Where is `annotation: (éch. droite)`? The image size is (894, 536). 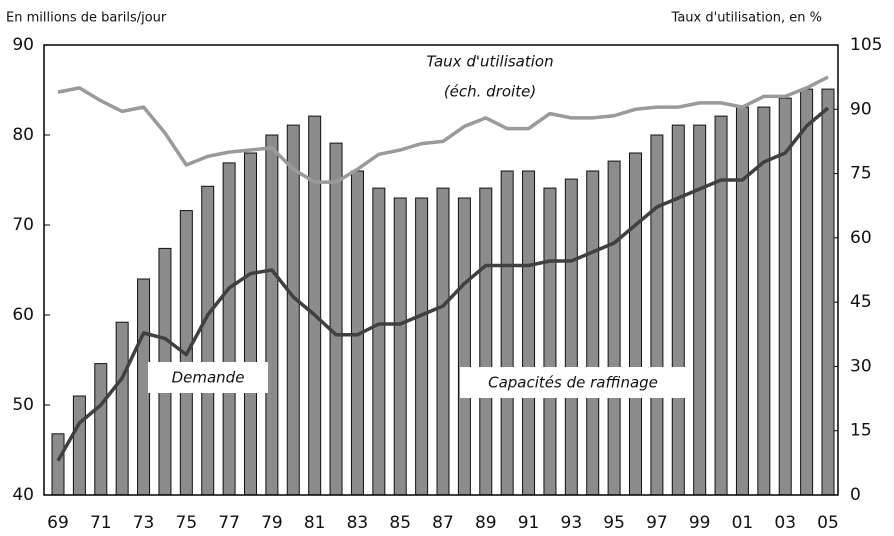
annotation: (éch. droite) is located at coordinates (490, 92).